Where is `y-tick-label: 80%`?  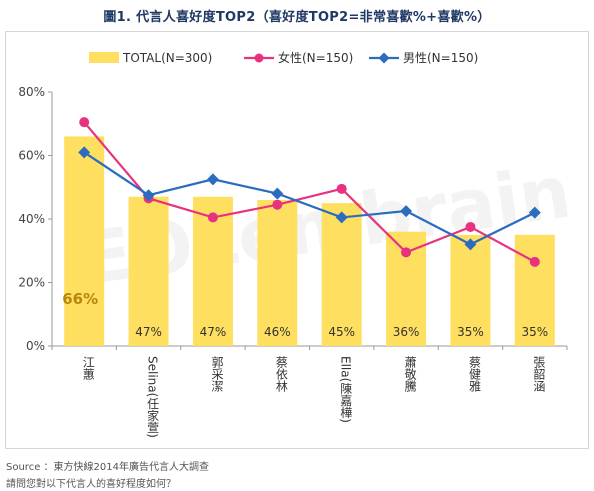 y-tick-label: 80% is located at coordinates (31, 92).